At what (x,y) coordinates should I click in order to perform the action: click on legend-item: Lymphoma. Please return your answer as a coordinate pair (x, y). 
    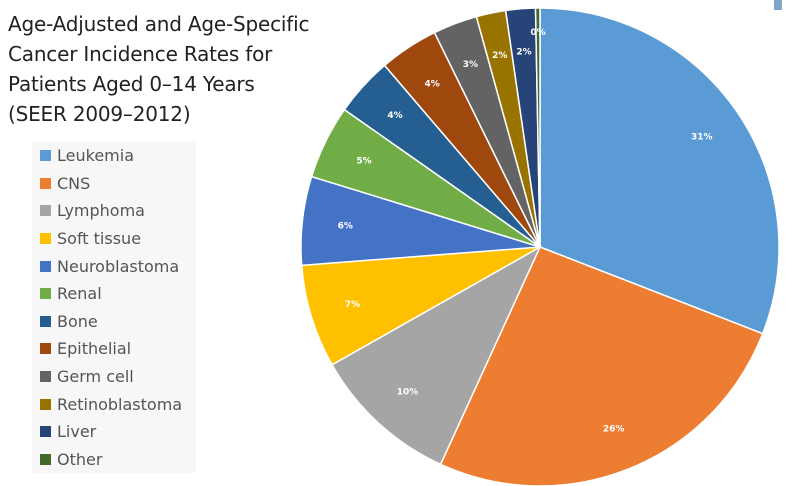
    Looking at the image, I should click on (114, 211).